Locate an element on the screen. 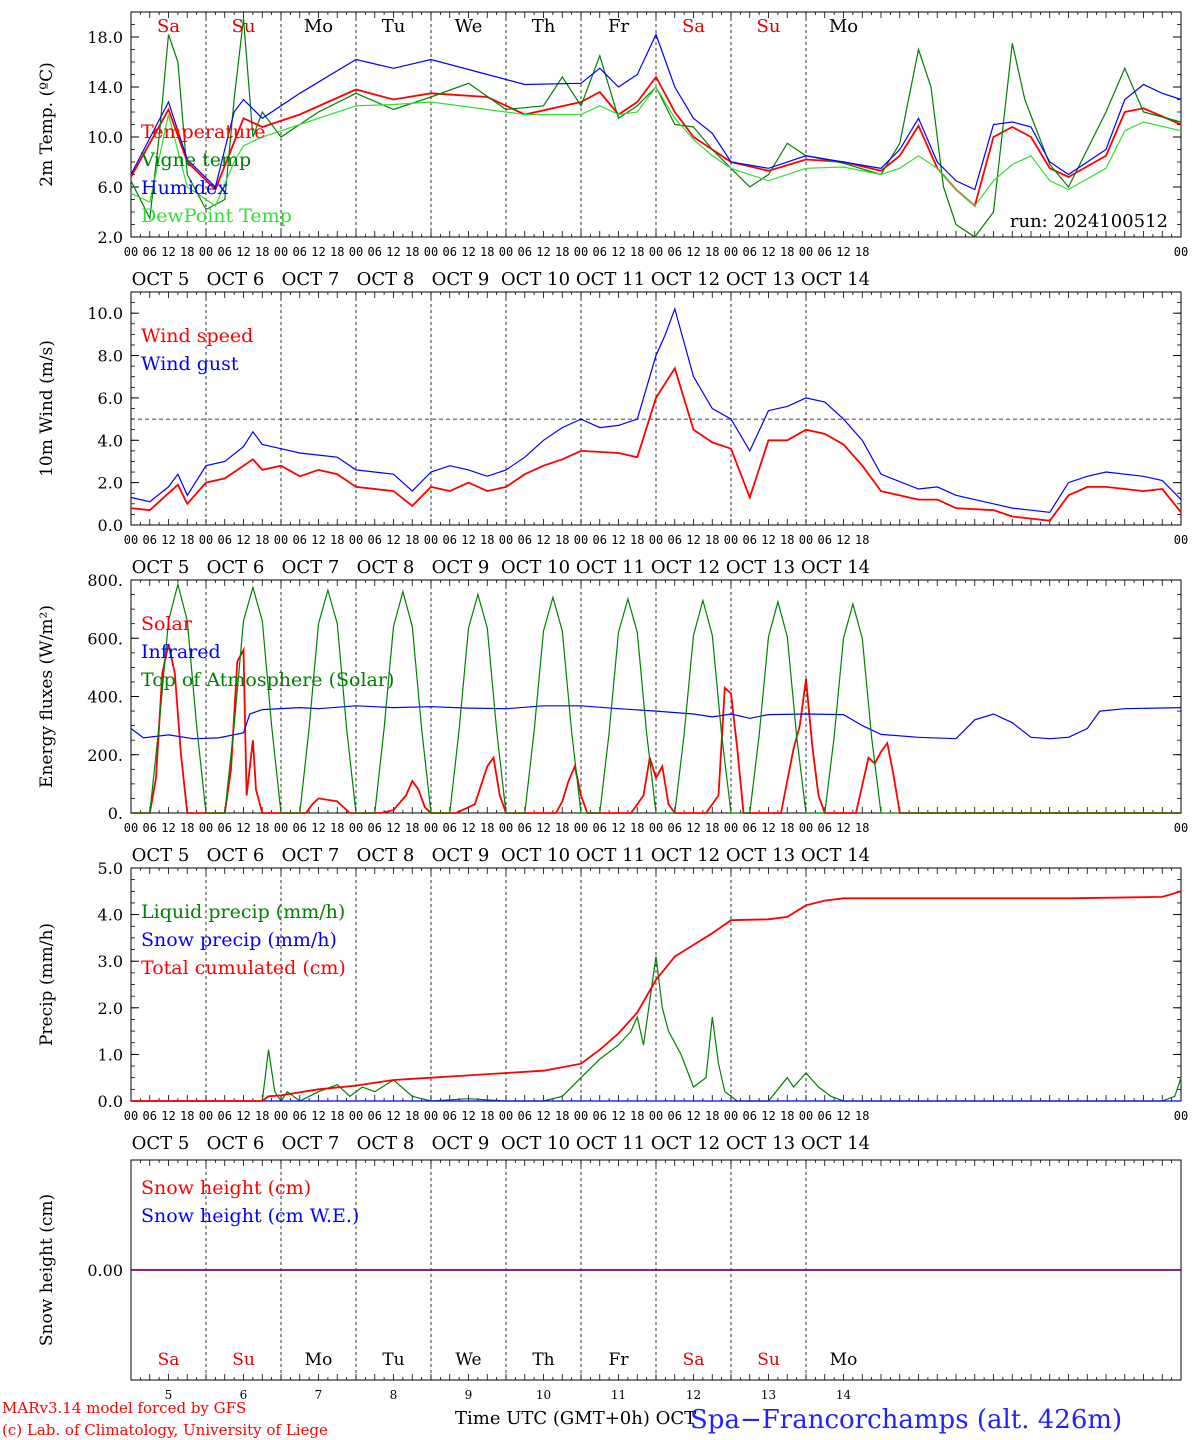 This screenshot has width=1194, height=1440. day-number-label: 11 is located at coordinates (618, 1395).